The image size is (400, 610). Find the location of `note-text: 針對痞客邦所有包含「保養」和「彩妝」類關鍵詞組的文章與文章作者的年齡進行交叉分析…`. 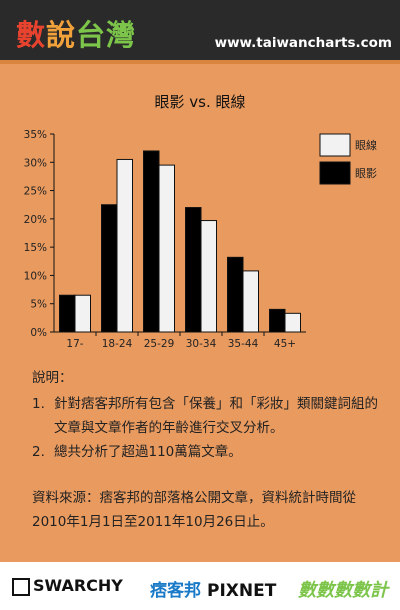

note-text: 針對痞客邦所有包含「保養」和「彩妝」類關鍵詞組的文章與文章作者的年齡進行交叉分析… is located at coordinates (216, 416).